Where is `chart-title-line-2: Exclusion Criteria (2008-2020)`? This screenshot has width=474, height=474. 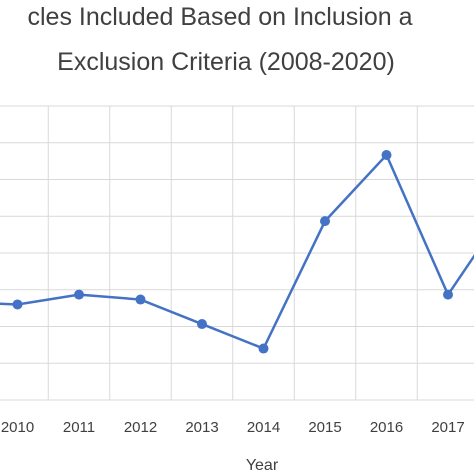 chart-title-line-2: Exclusion Criteria (2008-2020) is located at coordinates (226, 62).